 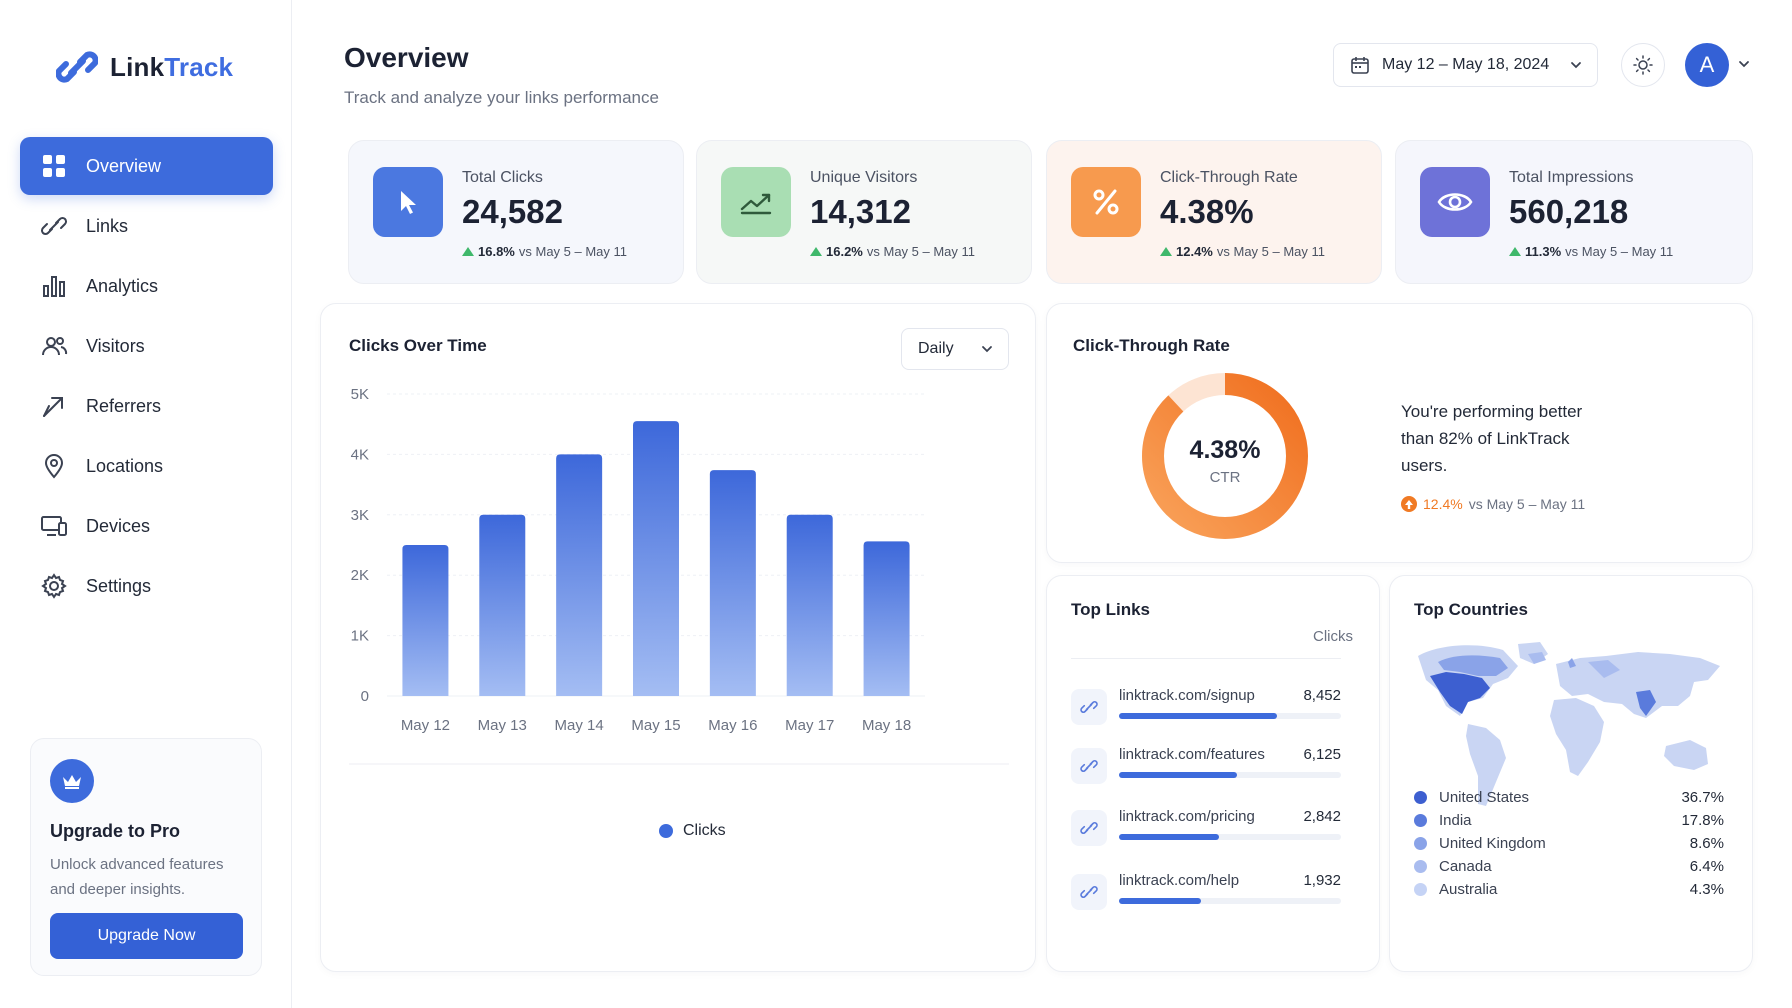 I want to click on top-link-row: linktrack.com/features 6,125, so click(x=1206, y=776).